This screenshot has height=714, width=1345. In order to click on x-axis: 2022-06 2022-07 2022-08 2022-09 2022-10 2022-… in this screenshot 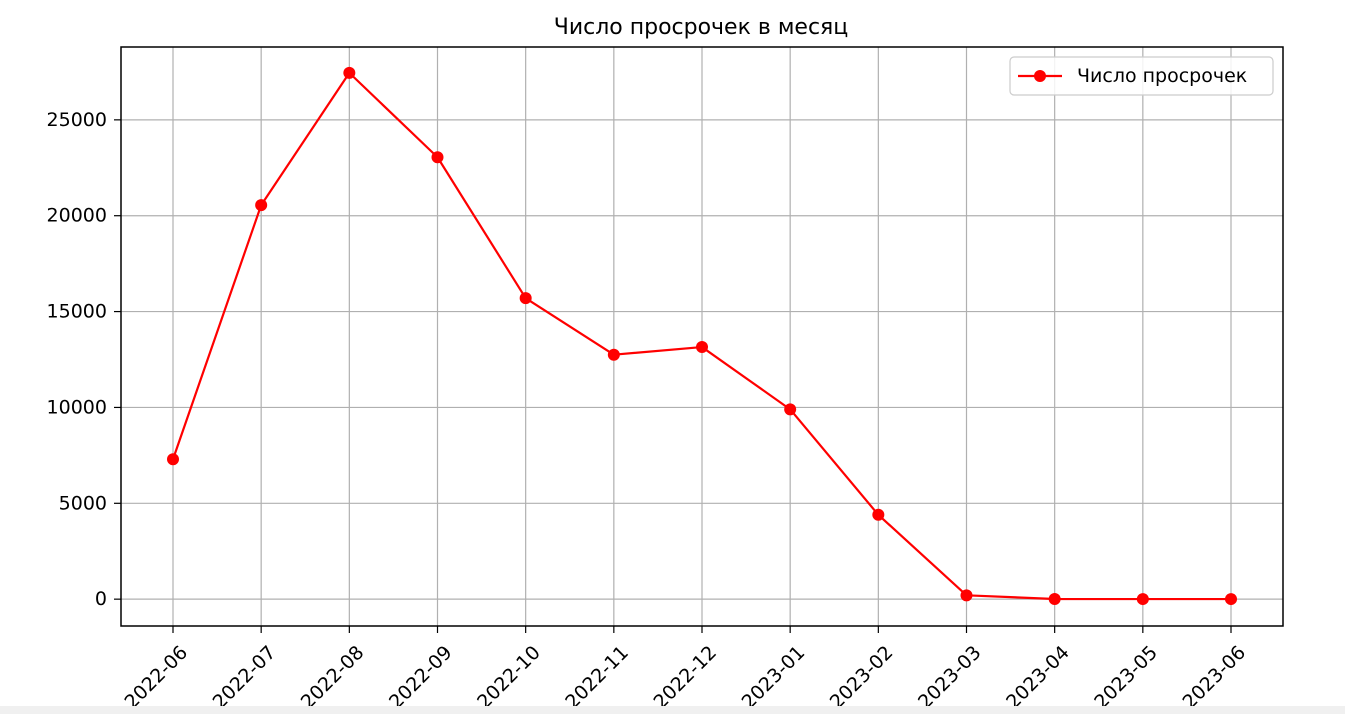, I will do `click(685, 666)`.